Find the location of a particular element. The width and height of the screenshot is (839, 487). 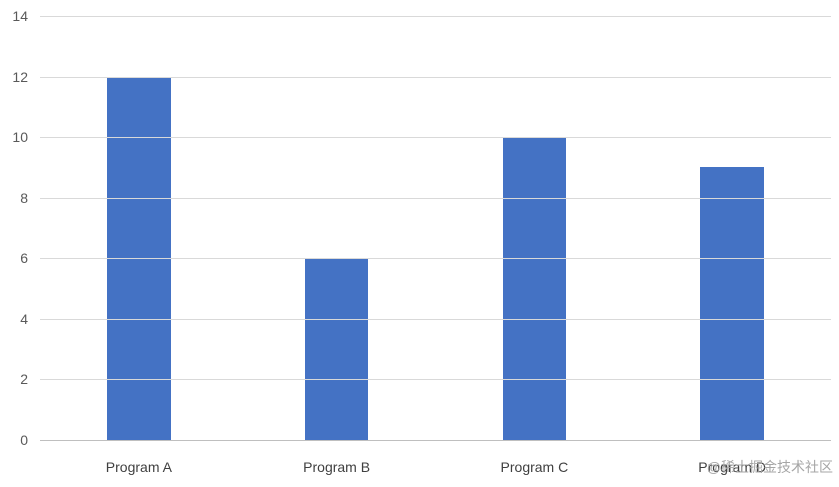

y-tick-label: 12 is located at coordinates (20, 76).